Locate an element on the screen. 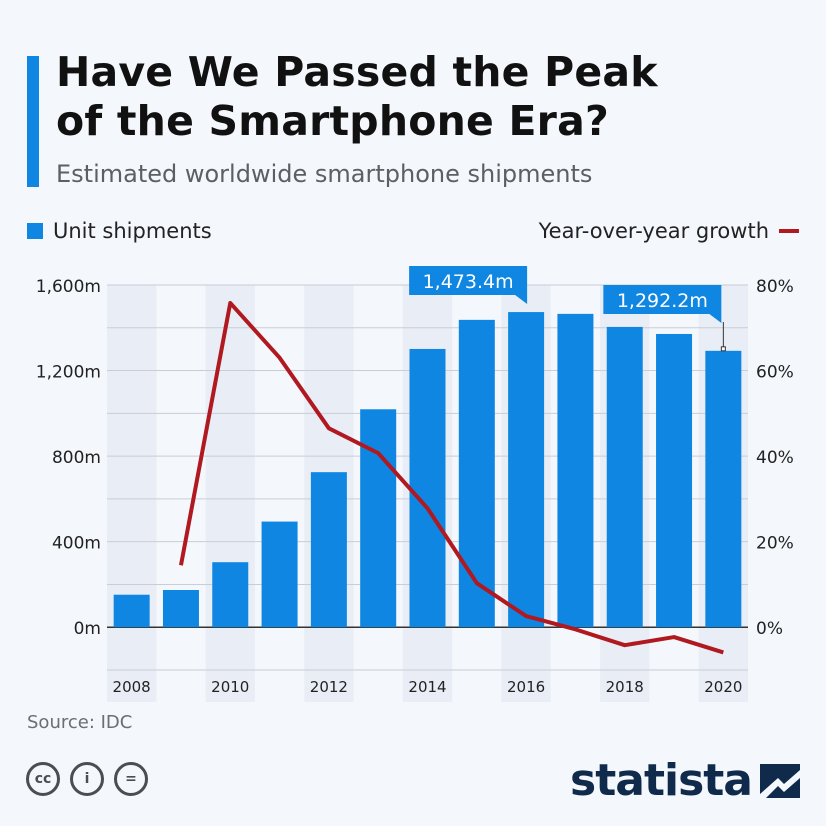  bar-2016 is located at coordinates (526, 470).